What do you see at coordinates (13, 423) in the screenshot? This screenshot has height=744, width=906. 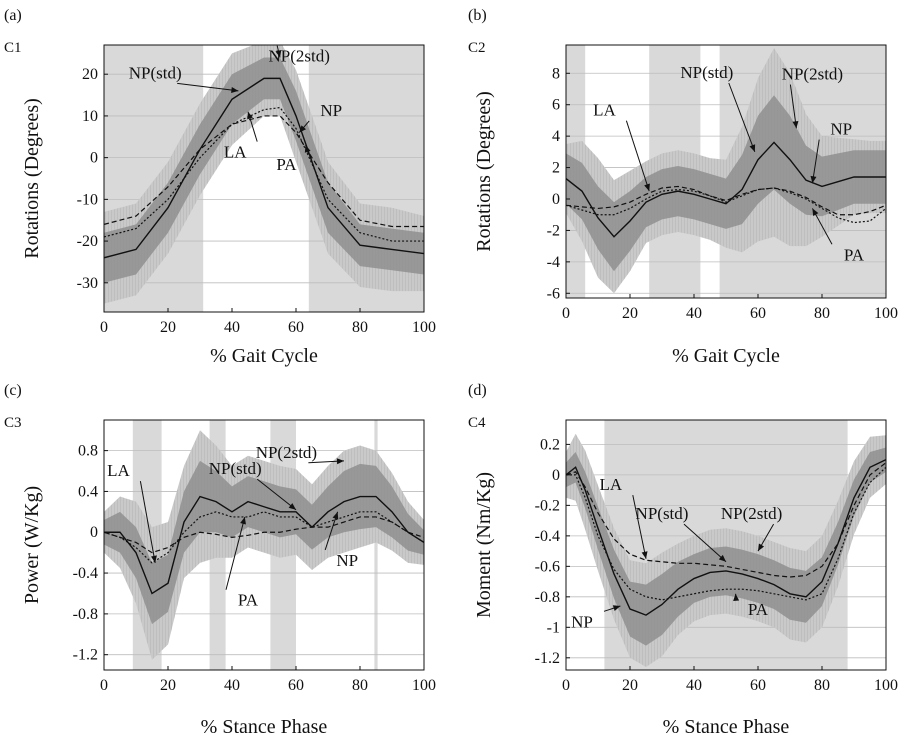 I see `panel-code: C3` at bounding box center [13, 423].